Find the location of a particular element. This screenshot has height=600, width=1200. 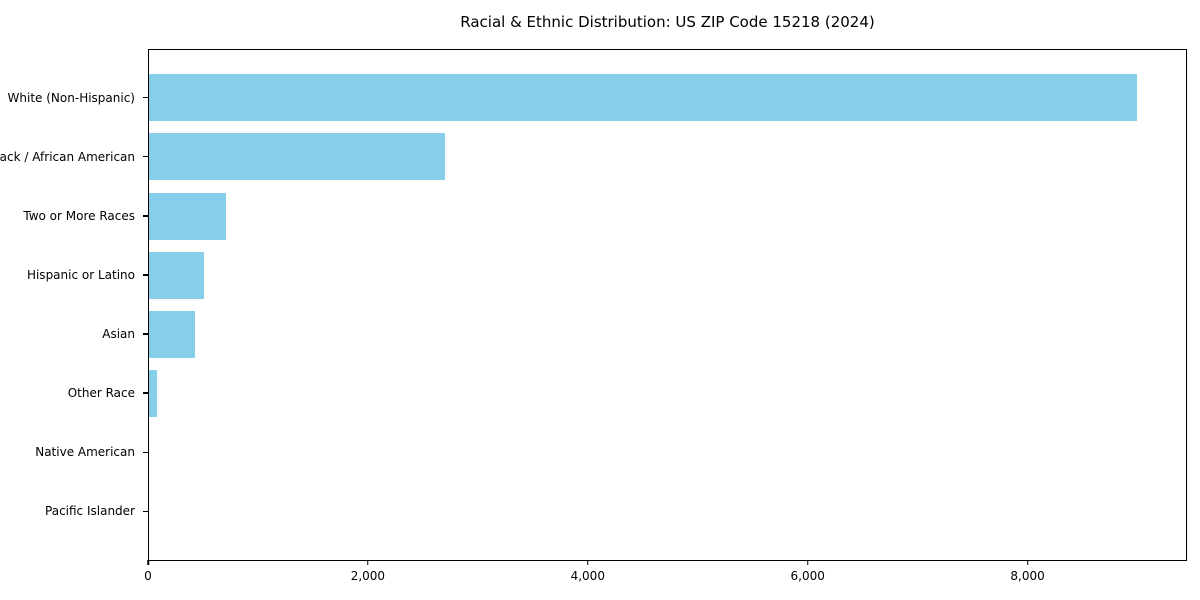

y-category-row: White (Non-Hispanic) is located at coordinates (74, 97).